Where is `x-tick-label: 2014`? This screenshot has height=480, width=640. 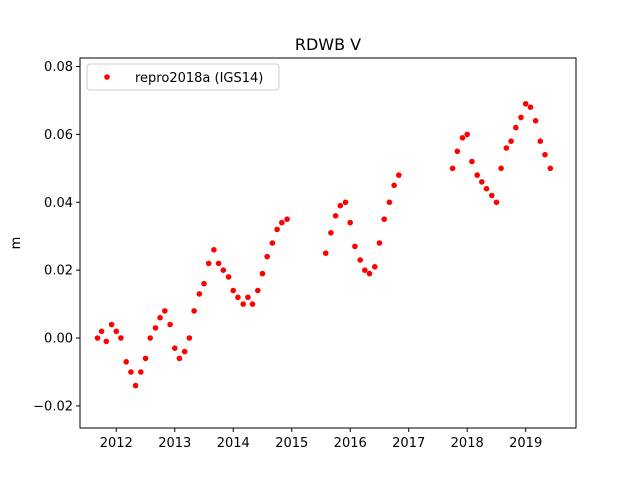 x-tick-label: 2014 is located at coordinates (233, 443).